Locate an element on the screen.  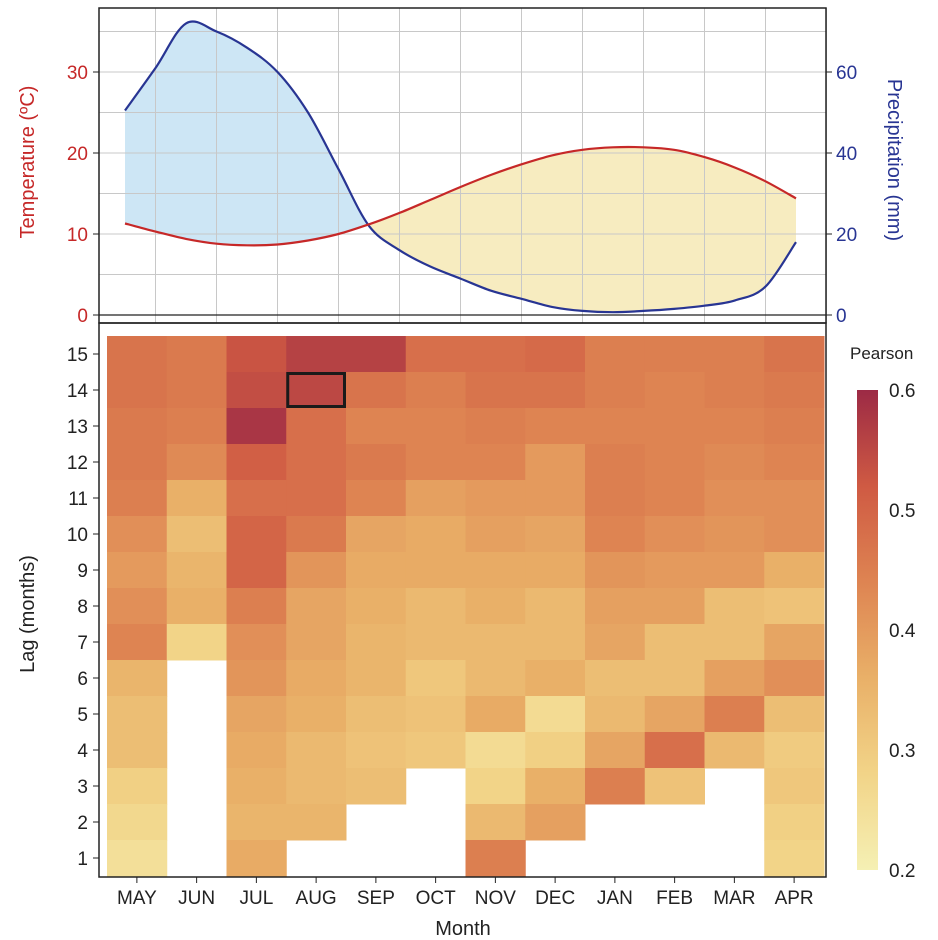
heatmap-highlight is located at coordinates (316, 390).